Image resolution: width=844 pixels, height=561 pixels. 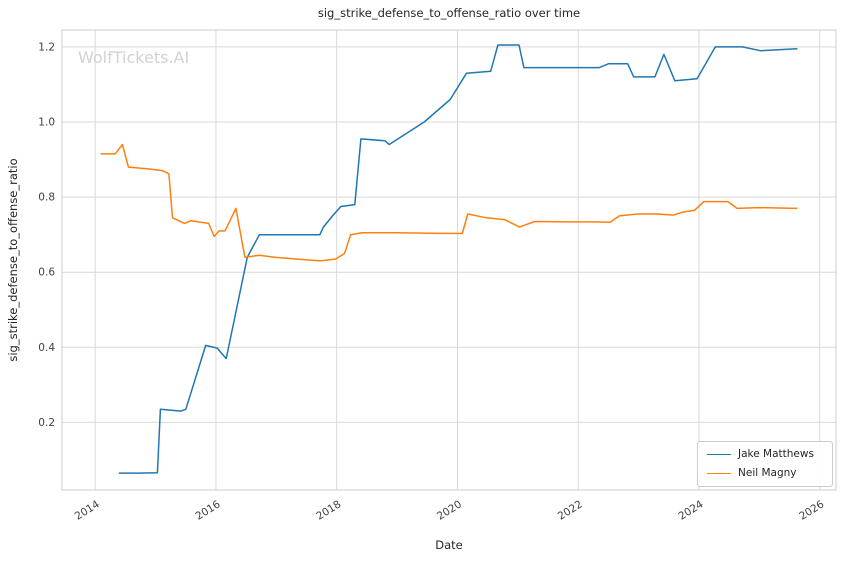 I want to click on legend: Jake Matthews Neil Magny, so click(x=765, y=464).